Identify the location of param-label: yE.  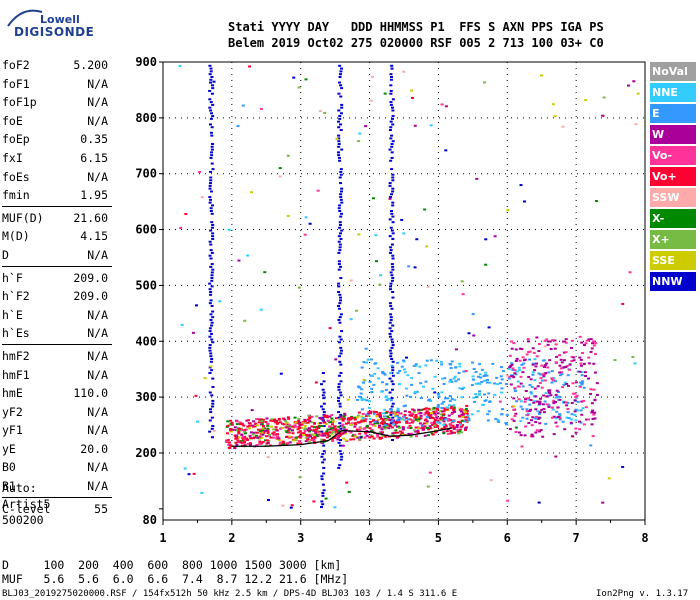
(9, 448).